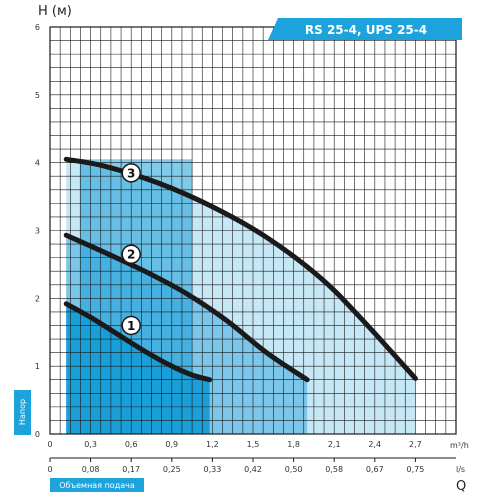  Describe the element at coordinates (334, 444) in the screenshot. I see `x-tick-label-primary: 2,1` at that location.